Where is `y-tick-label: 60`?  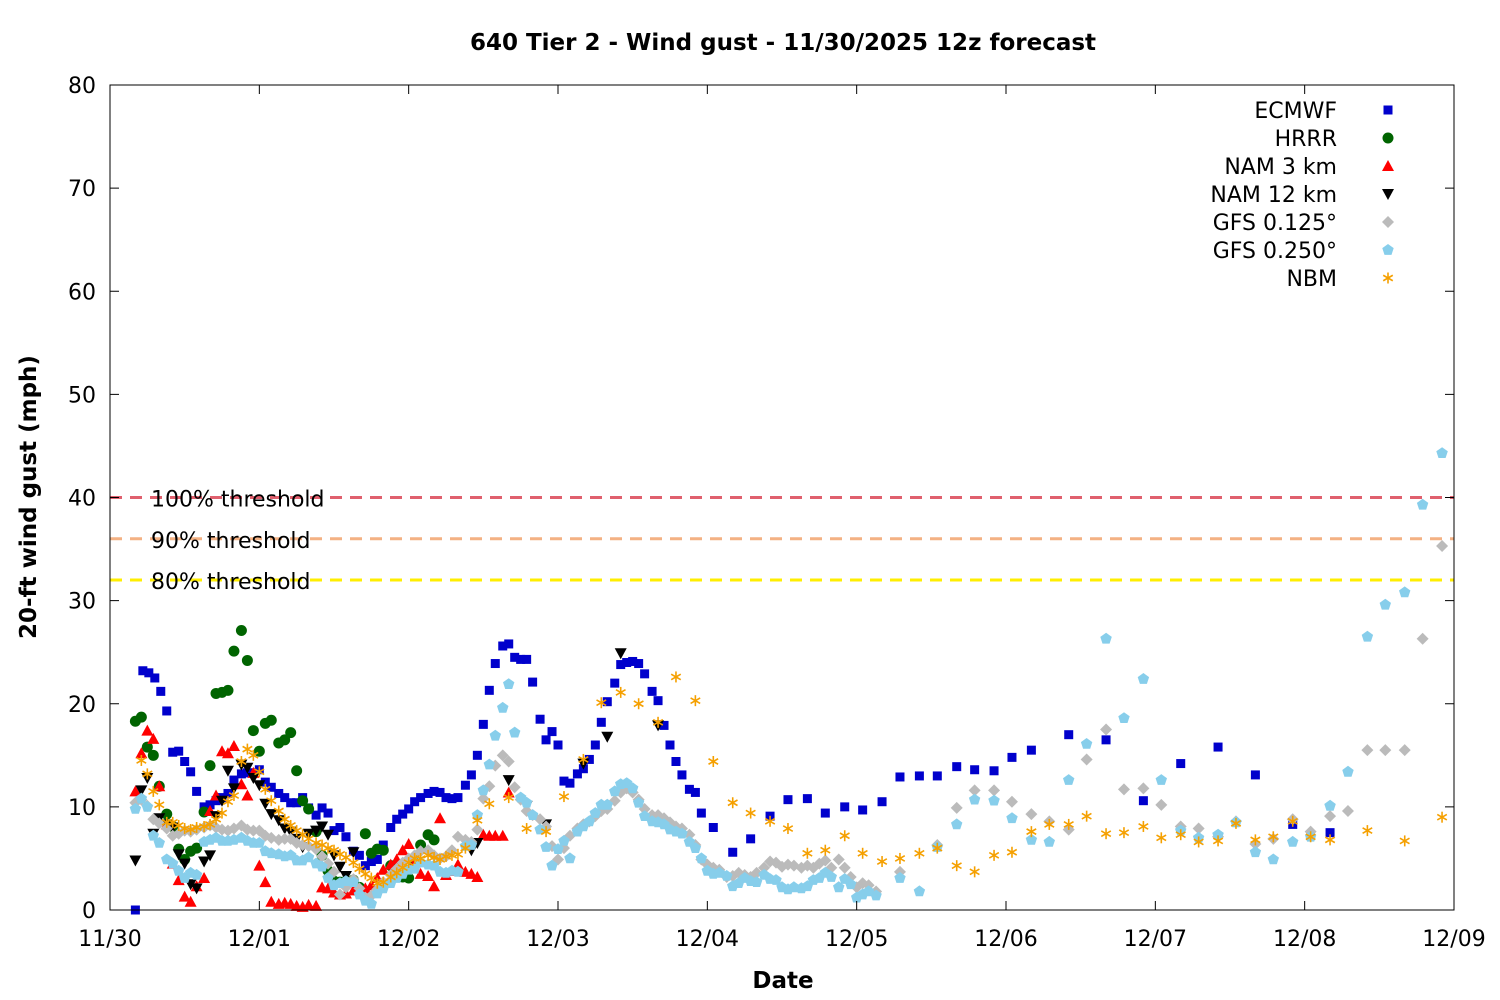 y-tick-label: 60 is located at coordinates (82, 292).